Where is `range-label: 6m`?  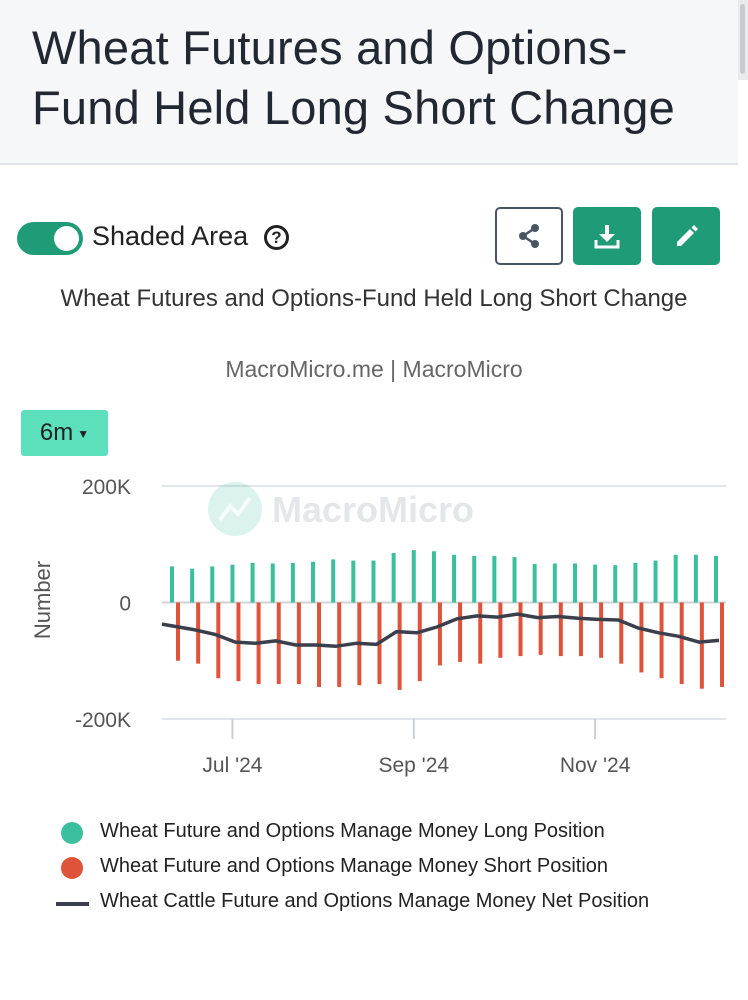 range-label: 6m is located at coordinates (56, 432).